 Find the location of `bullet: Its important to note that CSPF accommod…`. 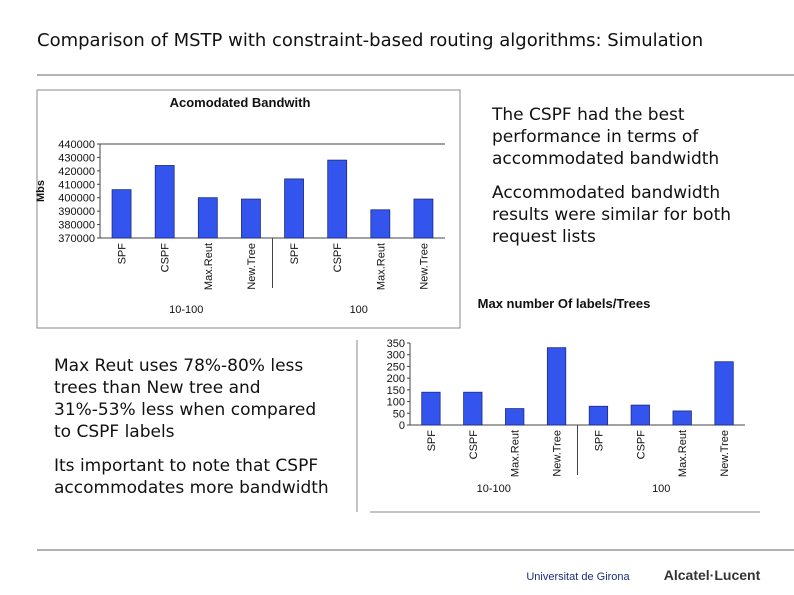

bullet: Its important to note that CSPF accommod… is located at coordinates (191, 477).